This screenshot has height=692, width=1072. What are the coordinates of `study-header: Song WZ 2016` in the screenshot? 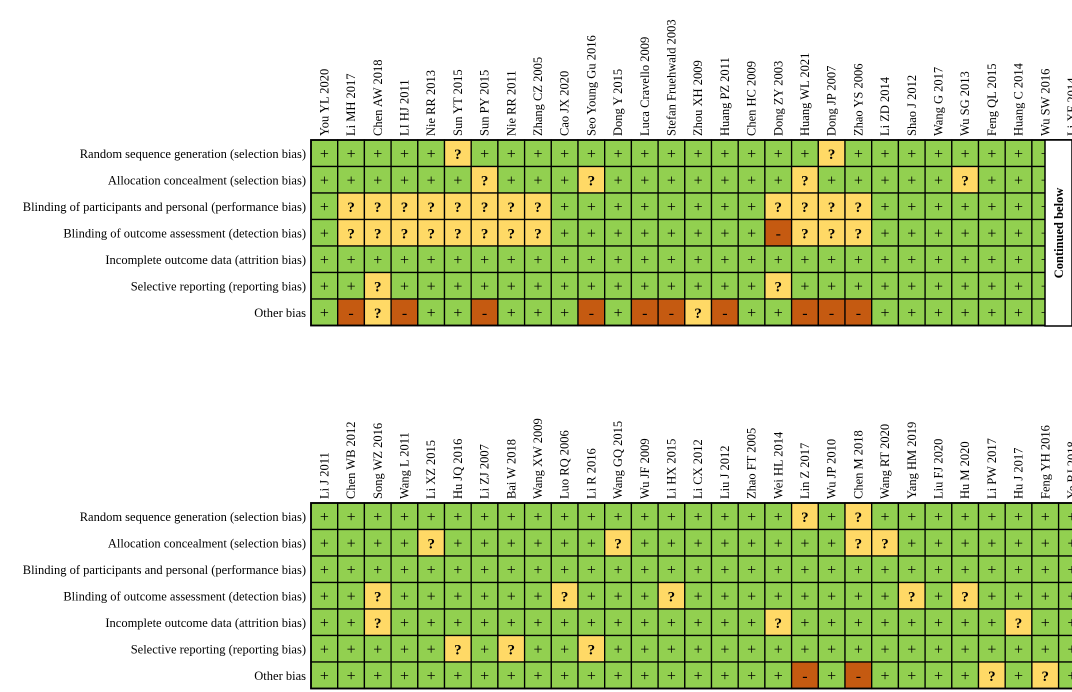 It's located at (378, 461).